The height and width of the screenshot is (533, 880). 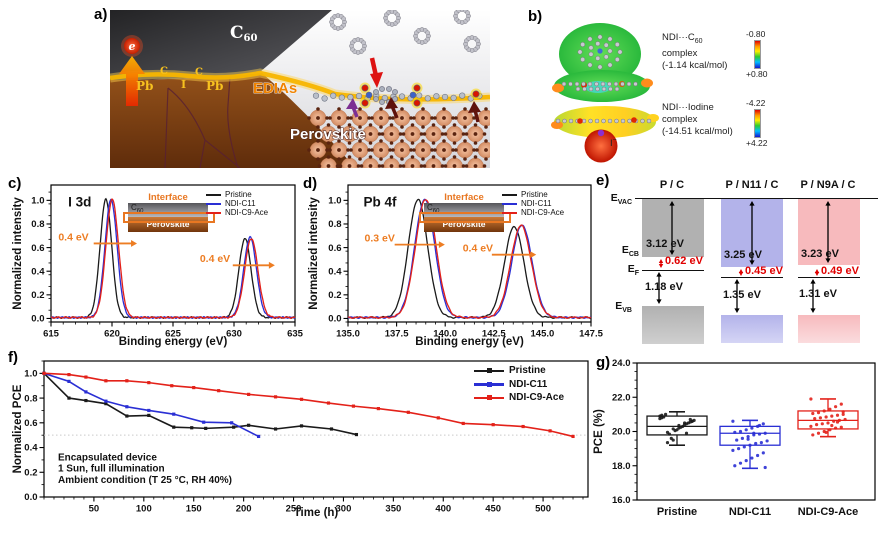 What do you see at coordinates (445, 334) in the screenshot?
I see `svg-text: 140.0` at bounding box center [445, 334].